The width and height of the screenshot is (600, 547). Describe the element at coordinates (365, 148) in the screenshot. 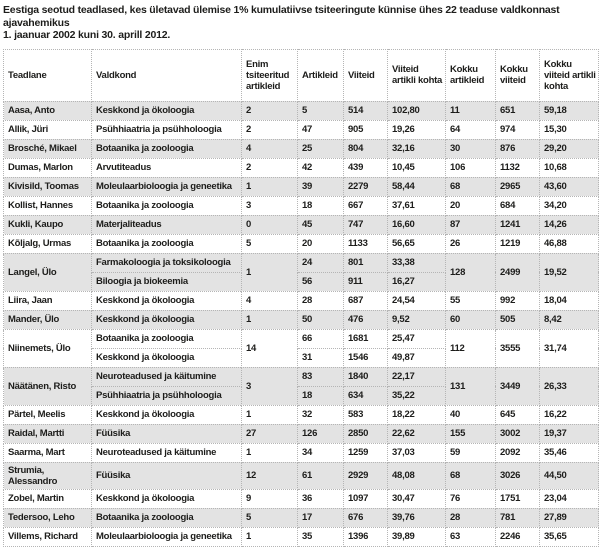

I see `cell-viiteid: 804` at that location.